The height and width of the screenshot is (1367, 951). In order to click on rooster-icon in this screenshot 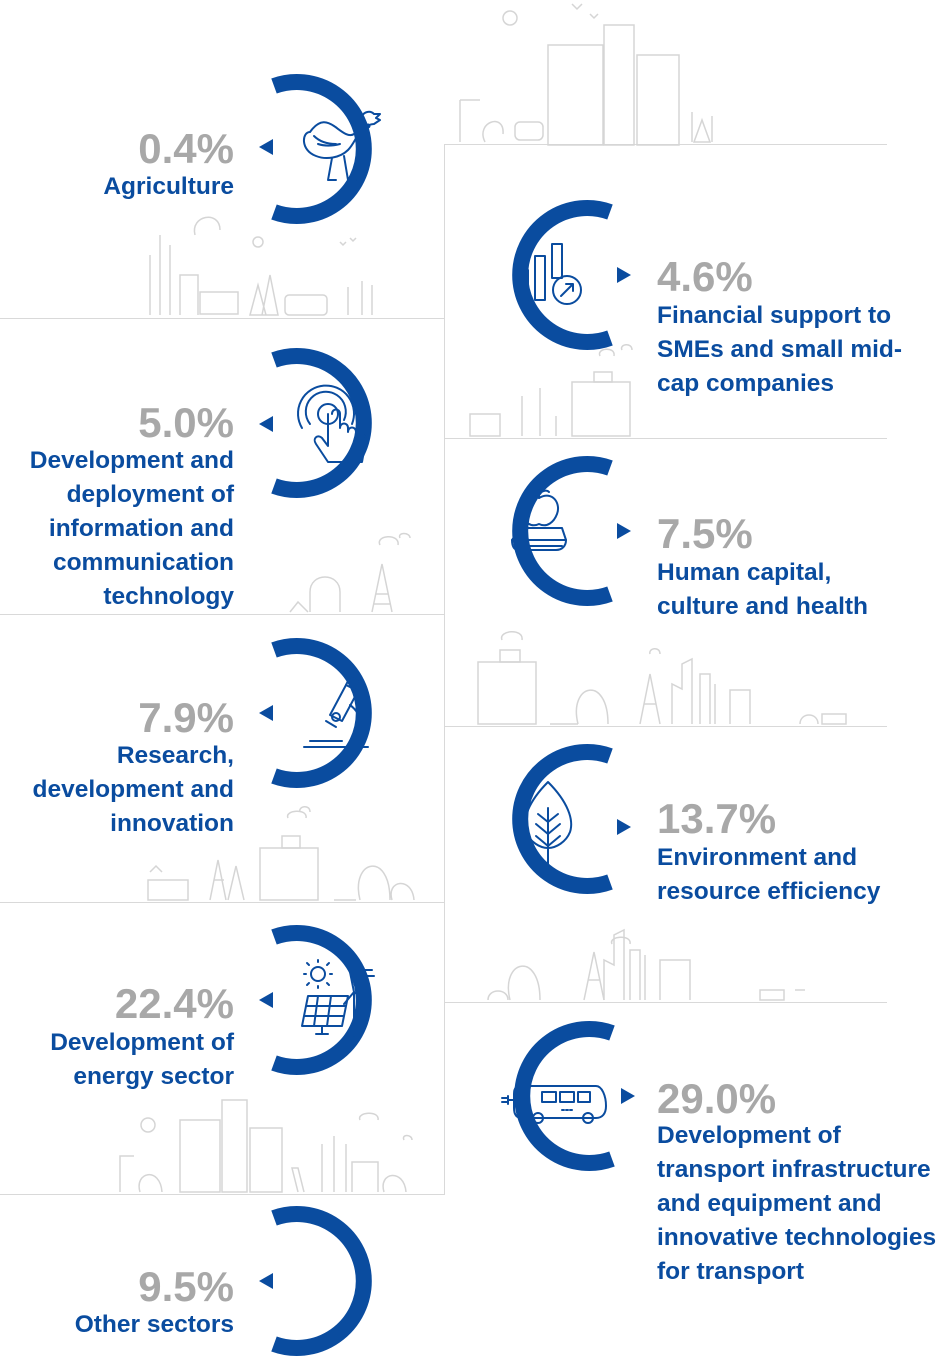, I will do `click(342, 145)`.